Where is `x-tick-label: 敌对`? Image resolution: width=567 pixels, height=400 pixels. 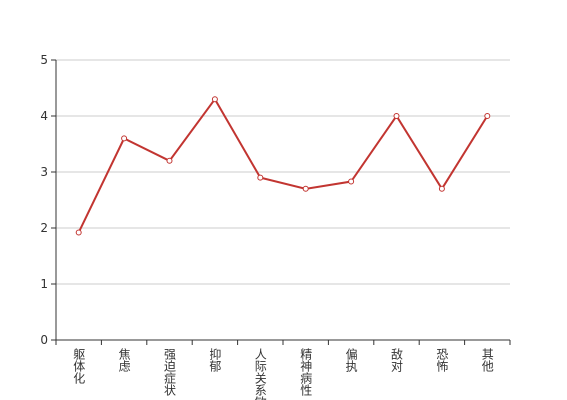 x-tick-label: 敌对 is located at coordinates (397, 359).